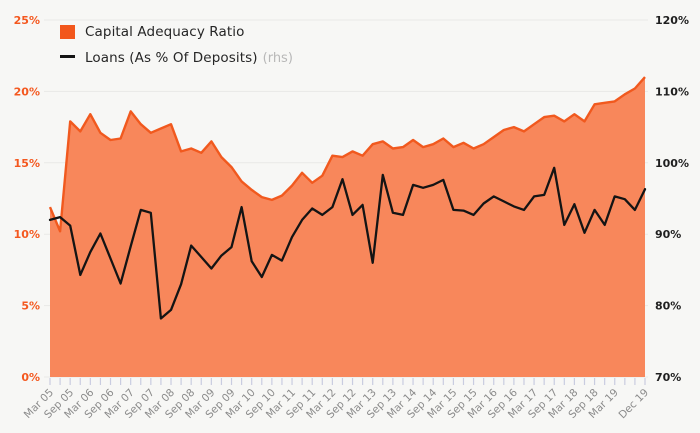 The image size is (700, 433). I want to click on left-axis-tick-label: 25%, so click(27, 20).